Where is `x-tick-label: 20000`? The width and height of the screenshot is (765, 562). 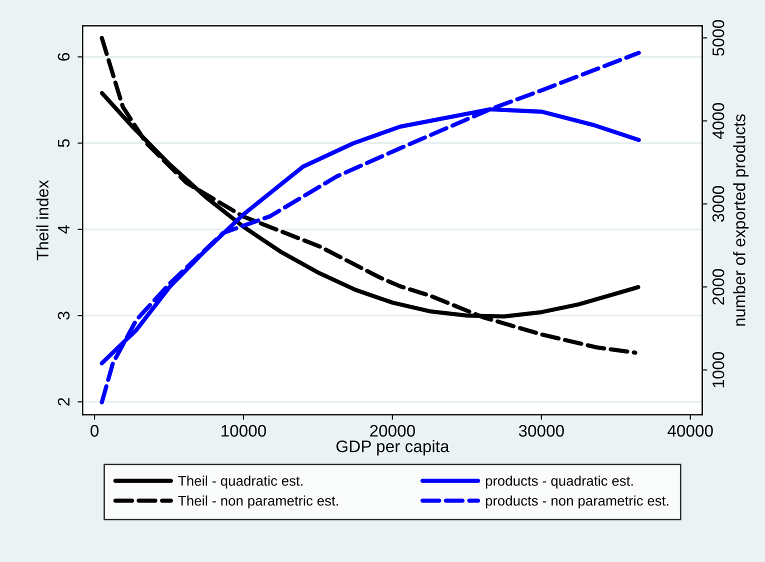 x-tick-label: 20000 is located at coordinates (392, 430).